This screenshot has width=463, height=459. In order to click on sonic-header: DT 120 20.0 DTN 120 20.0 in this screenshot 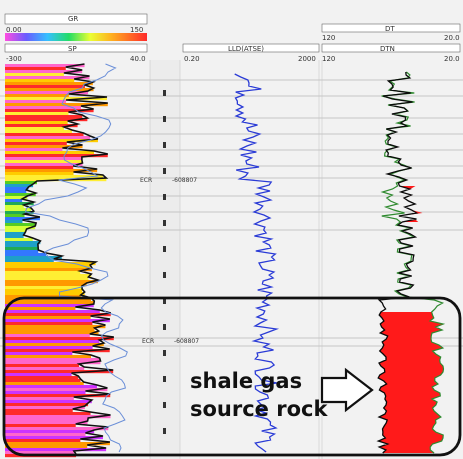, I will do `click(391, 43)`.